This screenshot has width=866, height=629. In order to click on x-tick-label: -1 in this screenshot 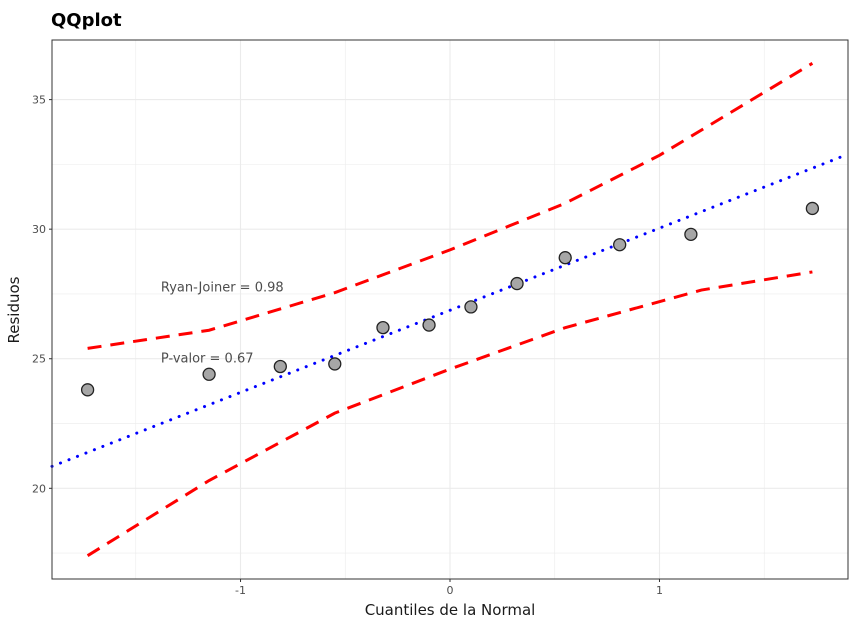, I will do `click(240, 590)`.